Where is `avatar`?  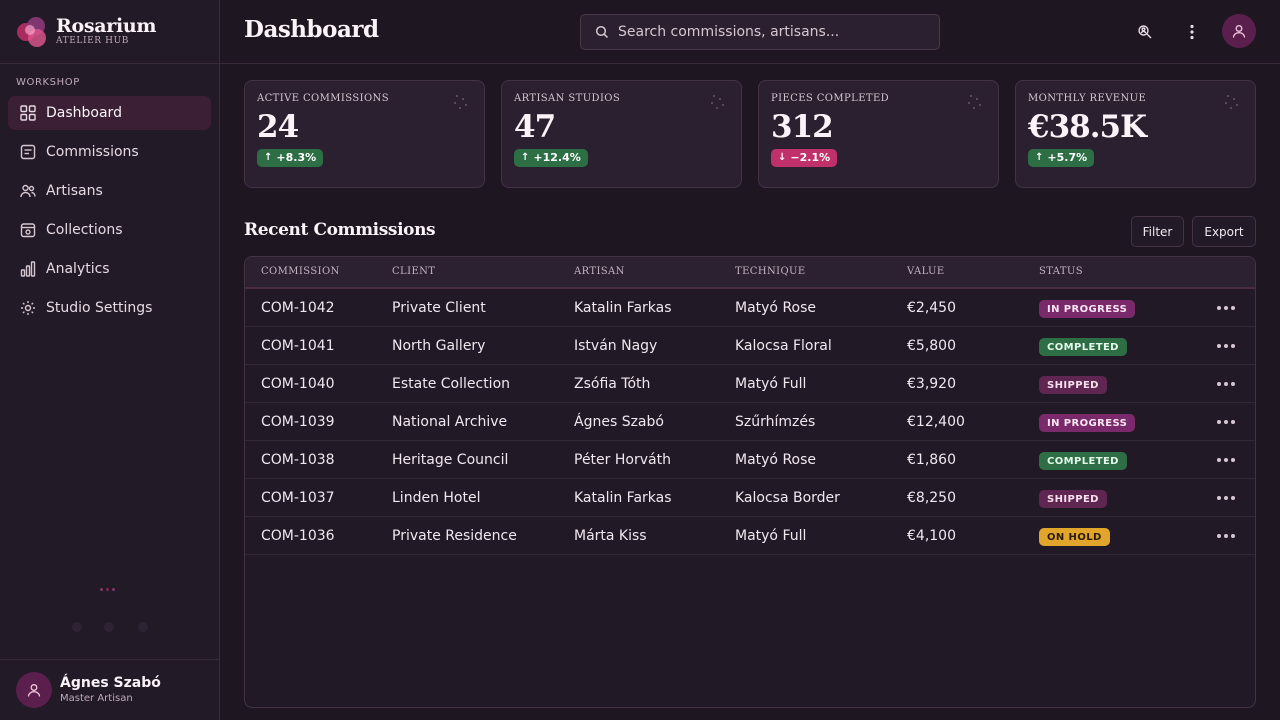 avatar is located at coordinates (34, 690).